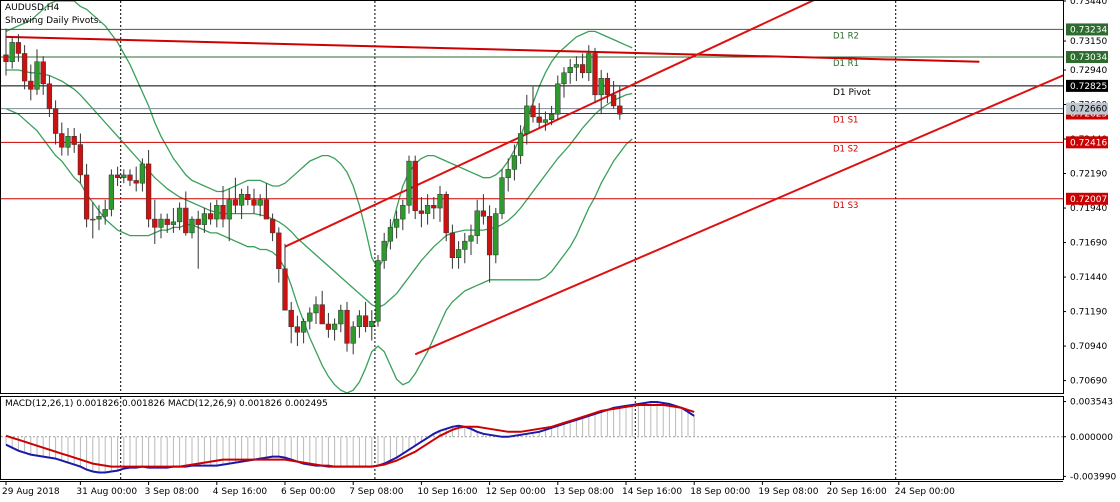 Image resolution: width=1120 pixels, height=502 pixels. What do you see at coordinates (32, 8) in the screenshot?
I see `symbol-title: AUDUSD,H4` at bounding box center [32, 8].